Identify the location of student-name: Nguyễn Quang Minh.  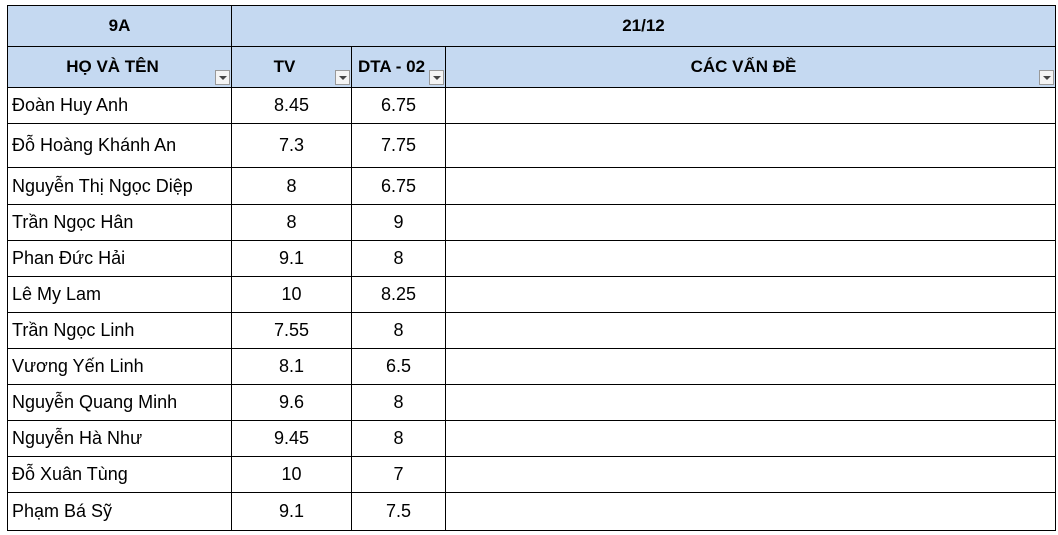
(119, 403).